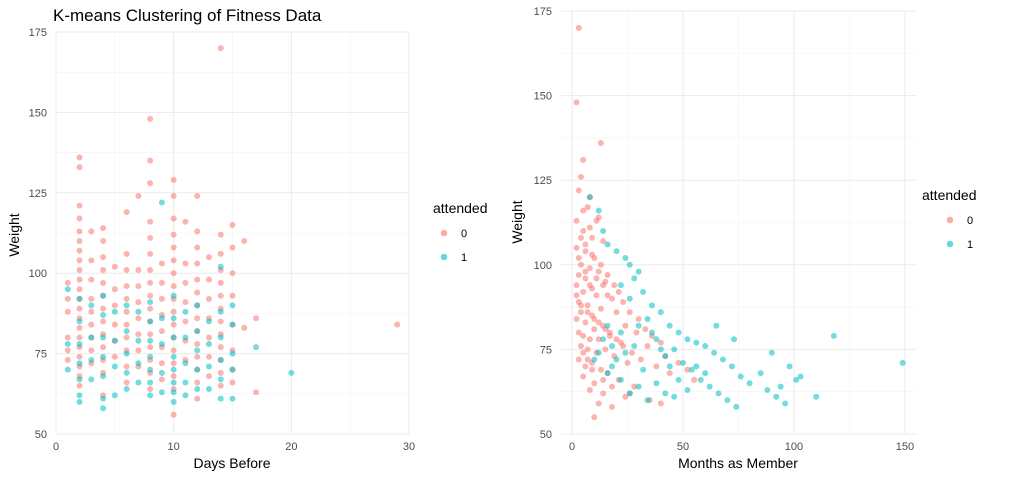  What do you see at coordinates (41, 355) in the screenshot?
I see `y-tick-label: 75` at bounding box center [41, 355].